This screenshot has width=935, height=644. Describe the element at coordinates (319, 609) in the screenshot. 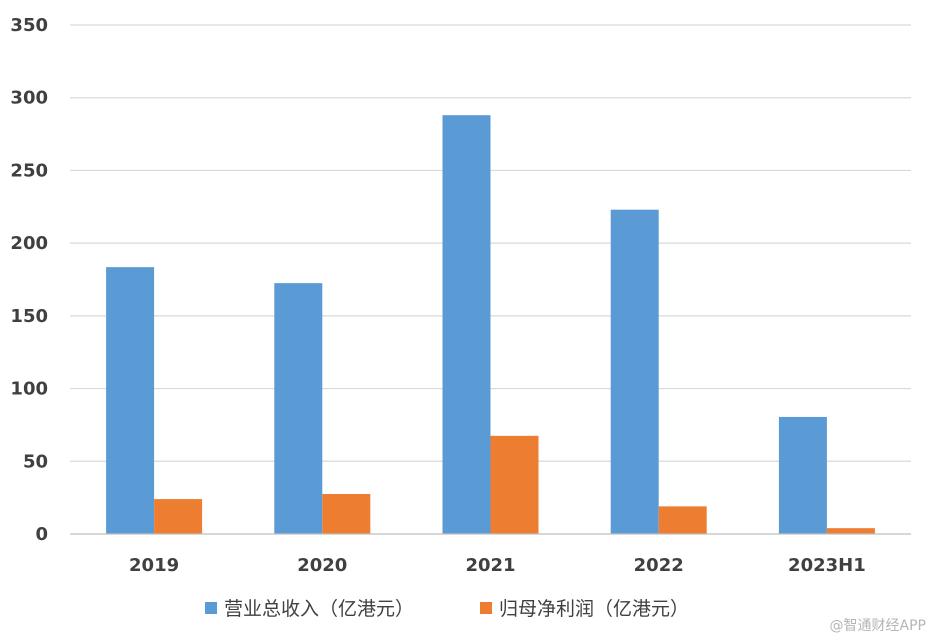

I see `legend-label: 营业总收入（亿港元）` at that location.